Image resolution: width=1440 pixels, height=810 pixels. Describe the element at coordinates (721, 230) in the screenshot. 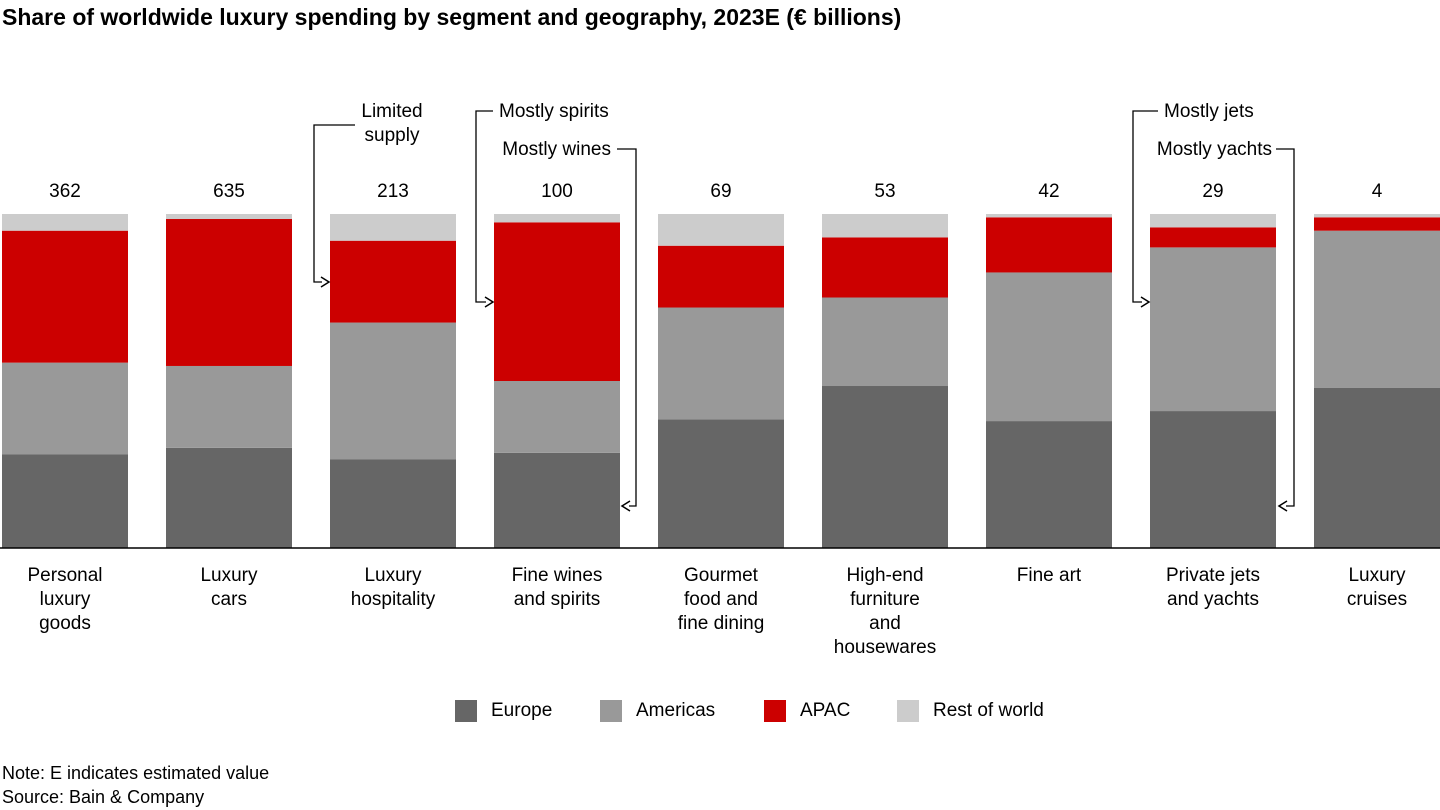

I see `bar-segment-gourmet-food-and-fine-dining-rest-of-world` at that location.